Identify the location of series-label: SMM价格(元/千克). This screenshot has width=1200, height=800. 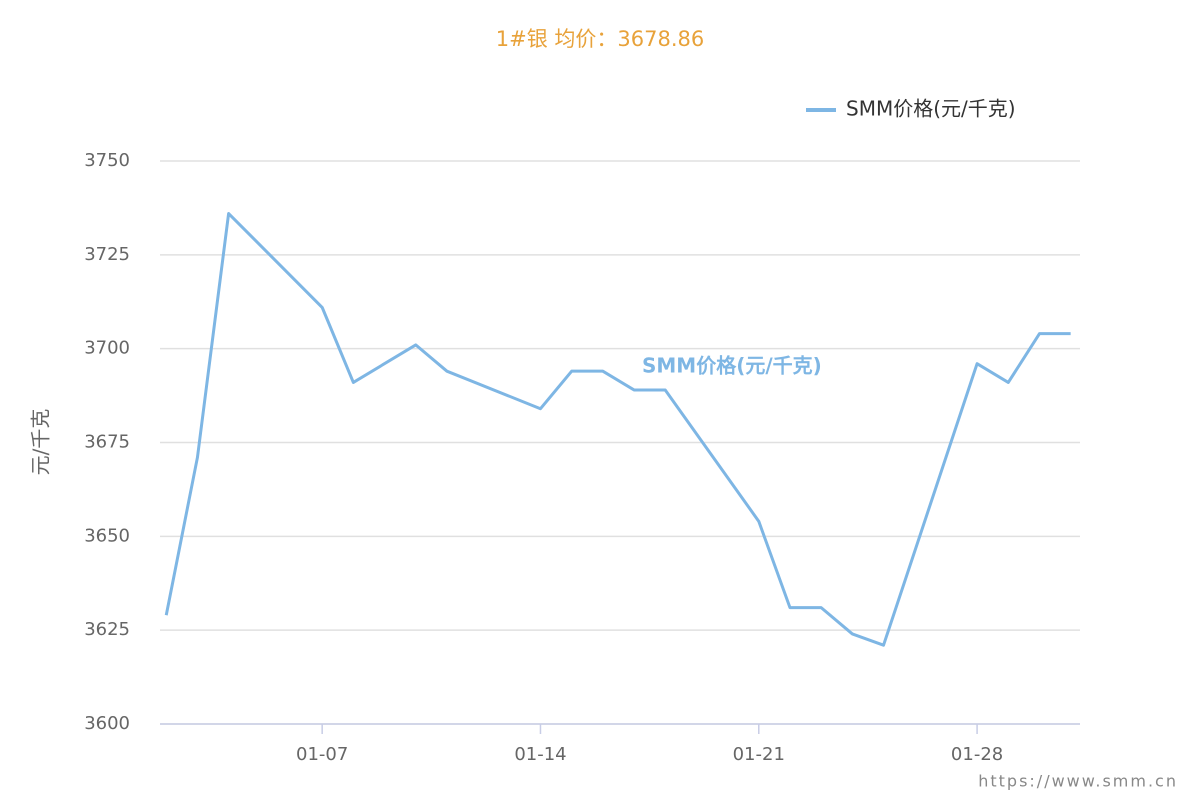
(732, 366).